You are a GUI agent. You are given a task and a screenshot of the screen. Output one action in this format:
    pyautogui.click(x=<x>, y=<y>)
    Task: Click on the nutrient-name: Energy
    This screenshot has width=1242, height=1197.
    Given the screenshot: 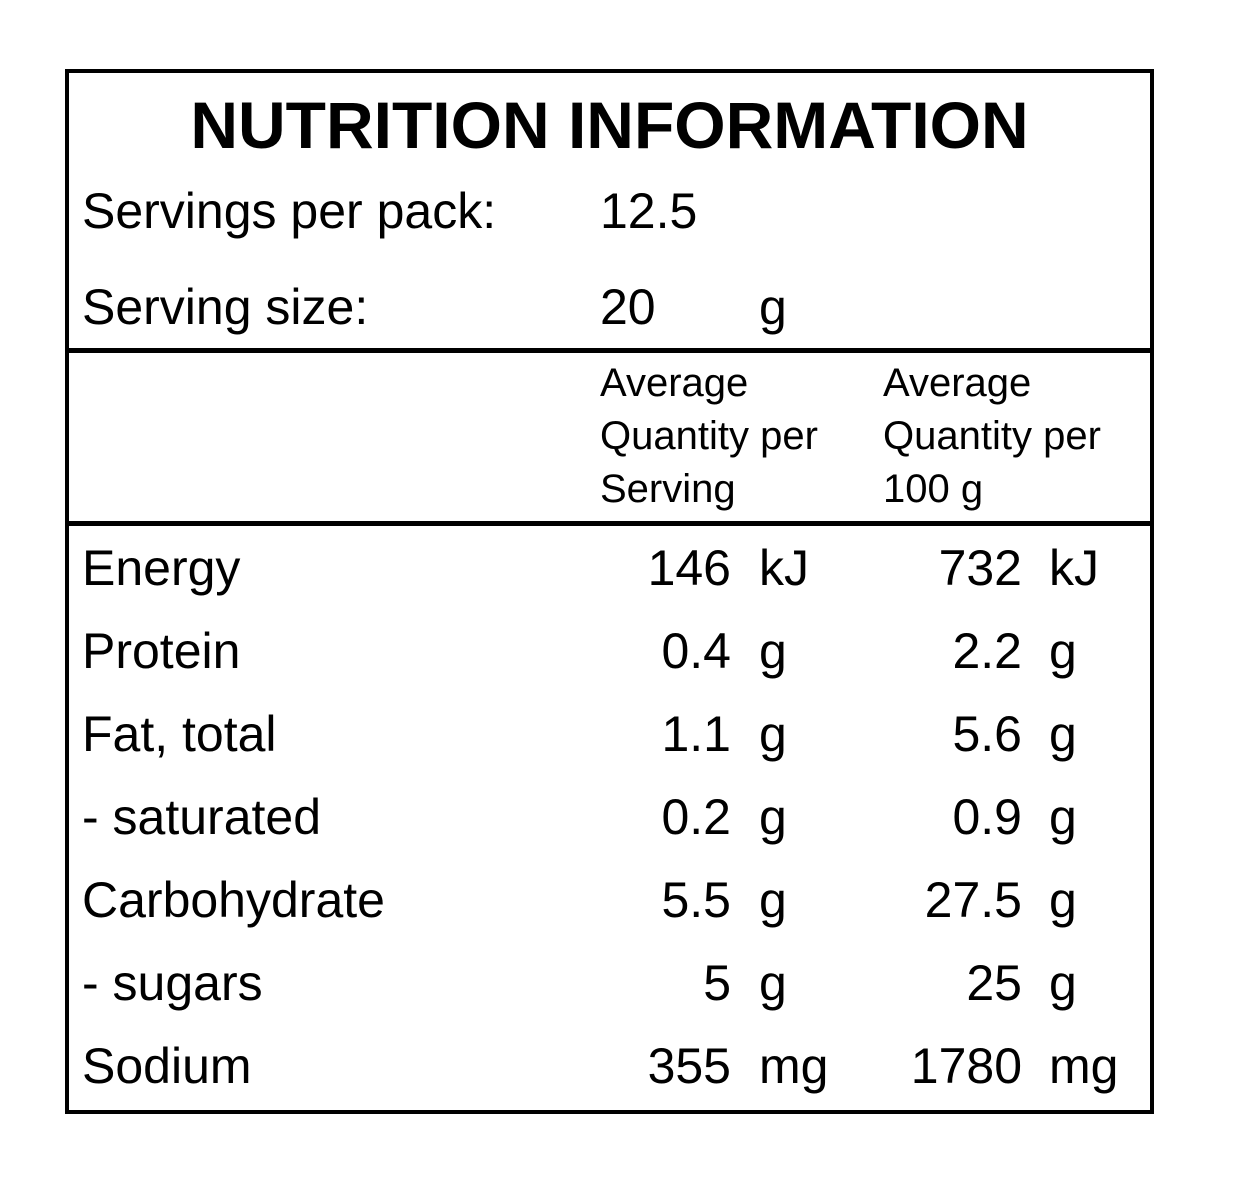 What is the action you would take?
    pyautogui.click(x=161, y=568)
    